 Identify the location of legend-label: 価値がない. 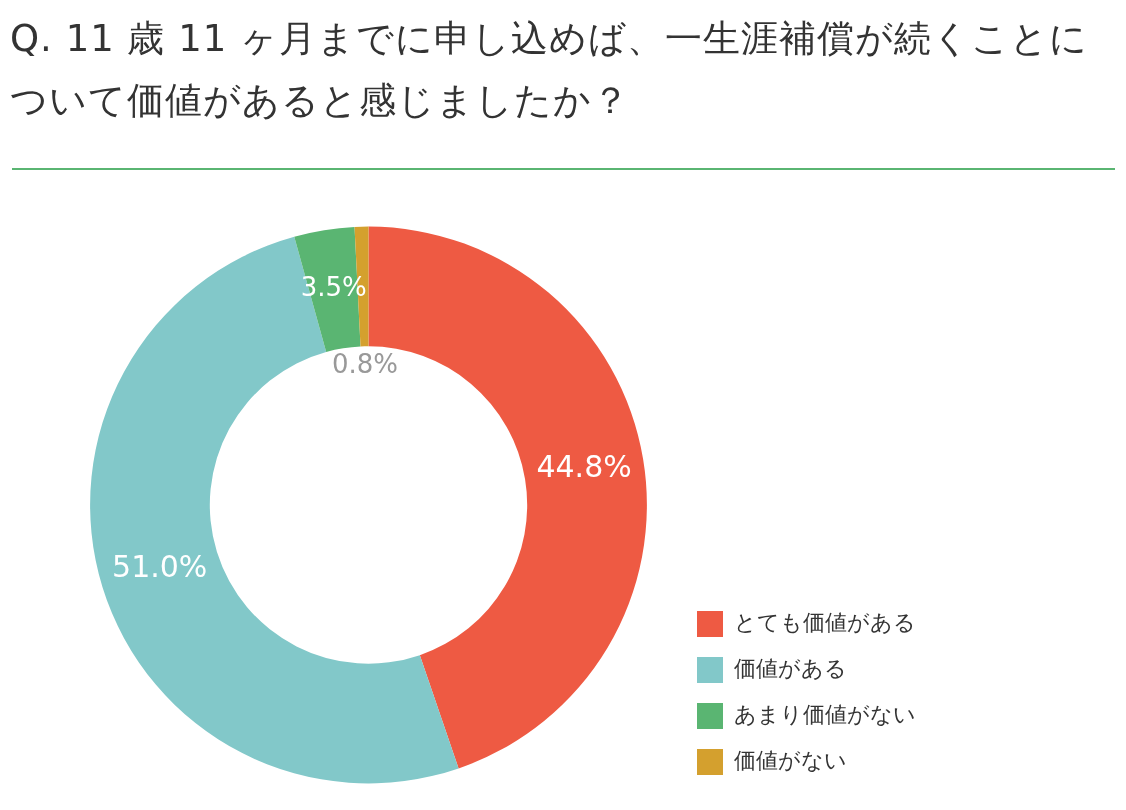
(790, 760).